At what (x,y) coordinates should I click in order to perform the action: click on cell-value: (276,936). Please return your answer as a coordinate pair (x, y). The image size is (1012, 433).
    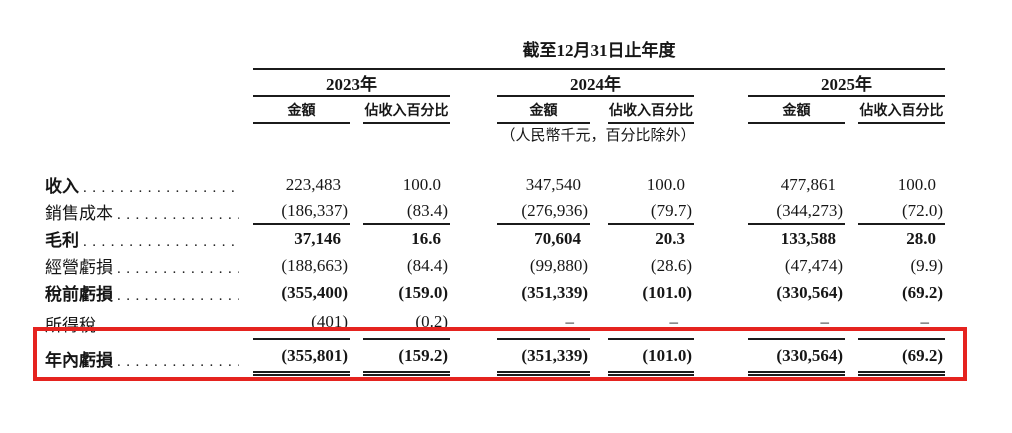
    Looking at the image, I should click on (543, 211).